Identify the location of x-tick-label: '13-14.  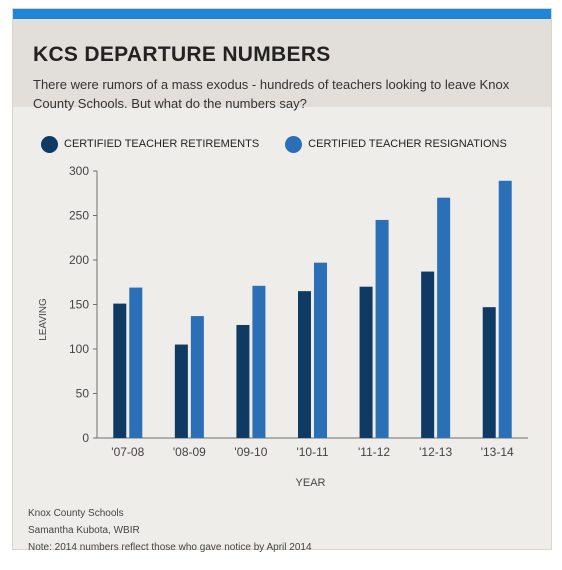
(497, 452).